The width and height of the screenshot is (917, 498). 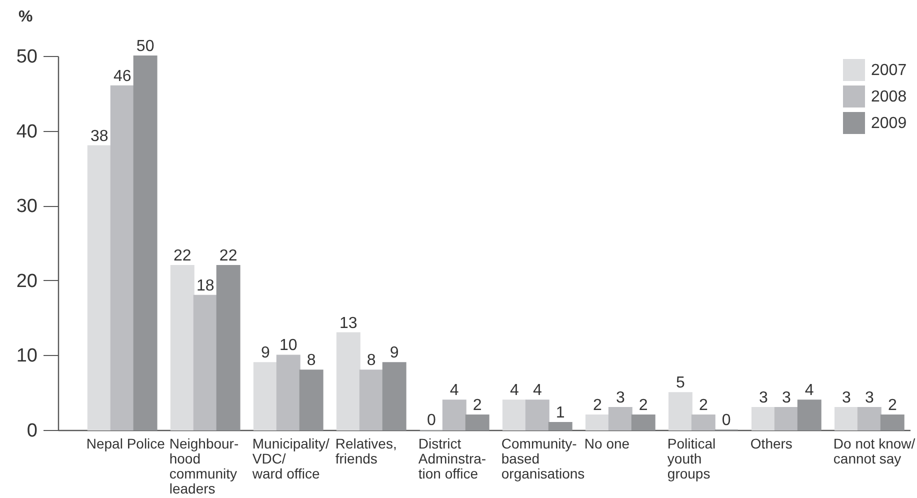 What do you see at coordinates (691, 459) in the screenshot?
I see `x-tick-label: Political youth groups` at bounding box center [691, 459].